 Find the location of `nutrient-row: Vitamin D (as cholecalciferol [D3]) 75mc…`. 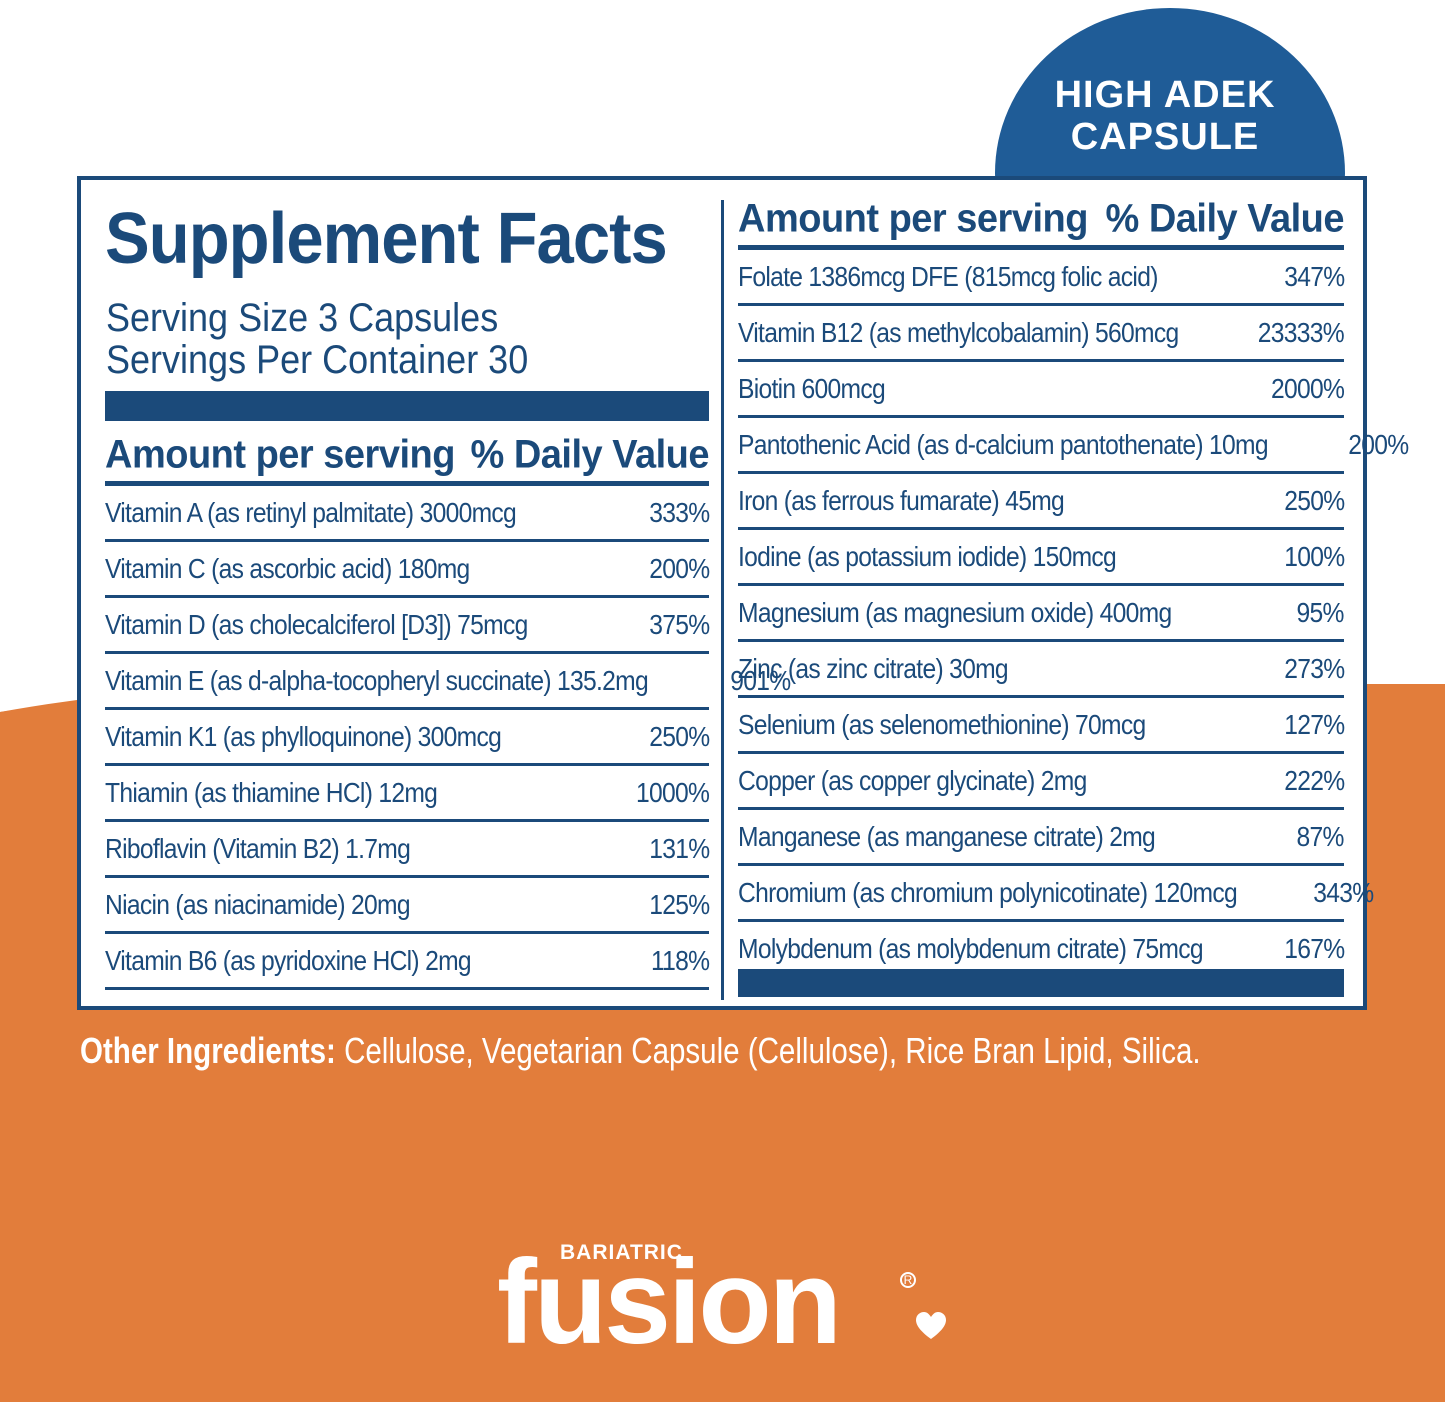

nutrient-row: Vitamin D (as cholecalciferol [D3]) 75mc… is located at coordinates (407, 626).